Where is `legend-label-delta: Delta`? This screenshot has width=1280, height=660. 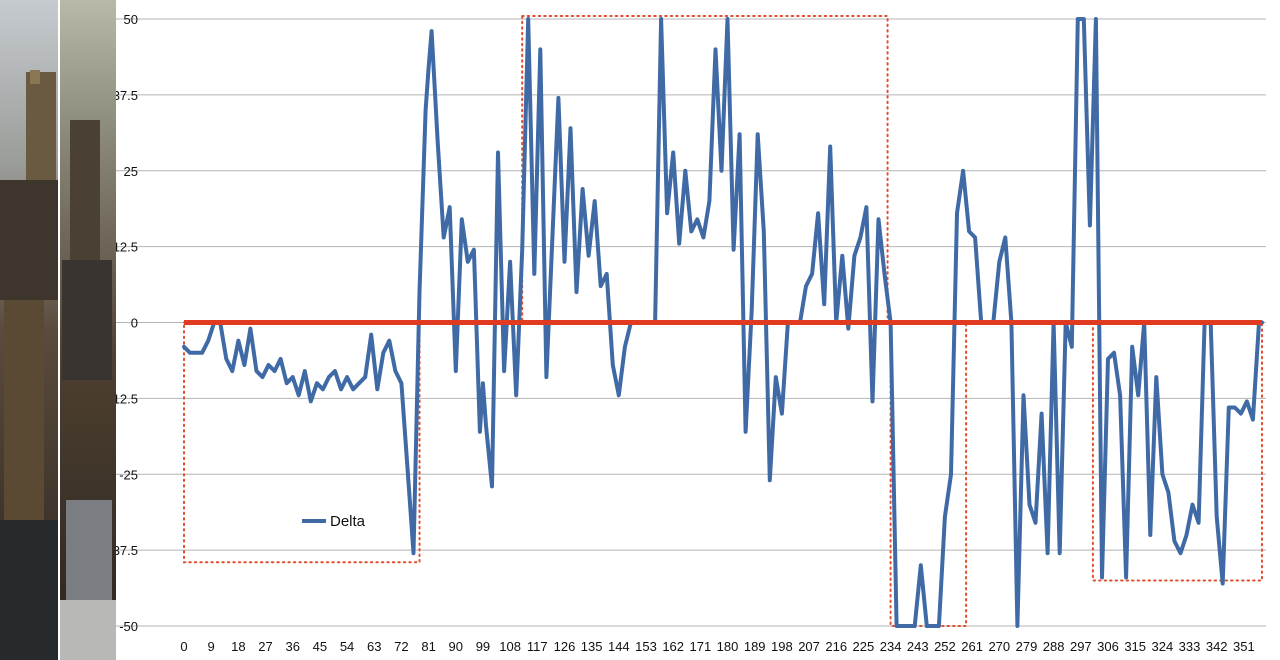 legend-label-delta: Delta is located at coordinates (348, 521).